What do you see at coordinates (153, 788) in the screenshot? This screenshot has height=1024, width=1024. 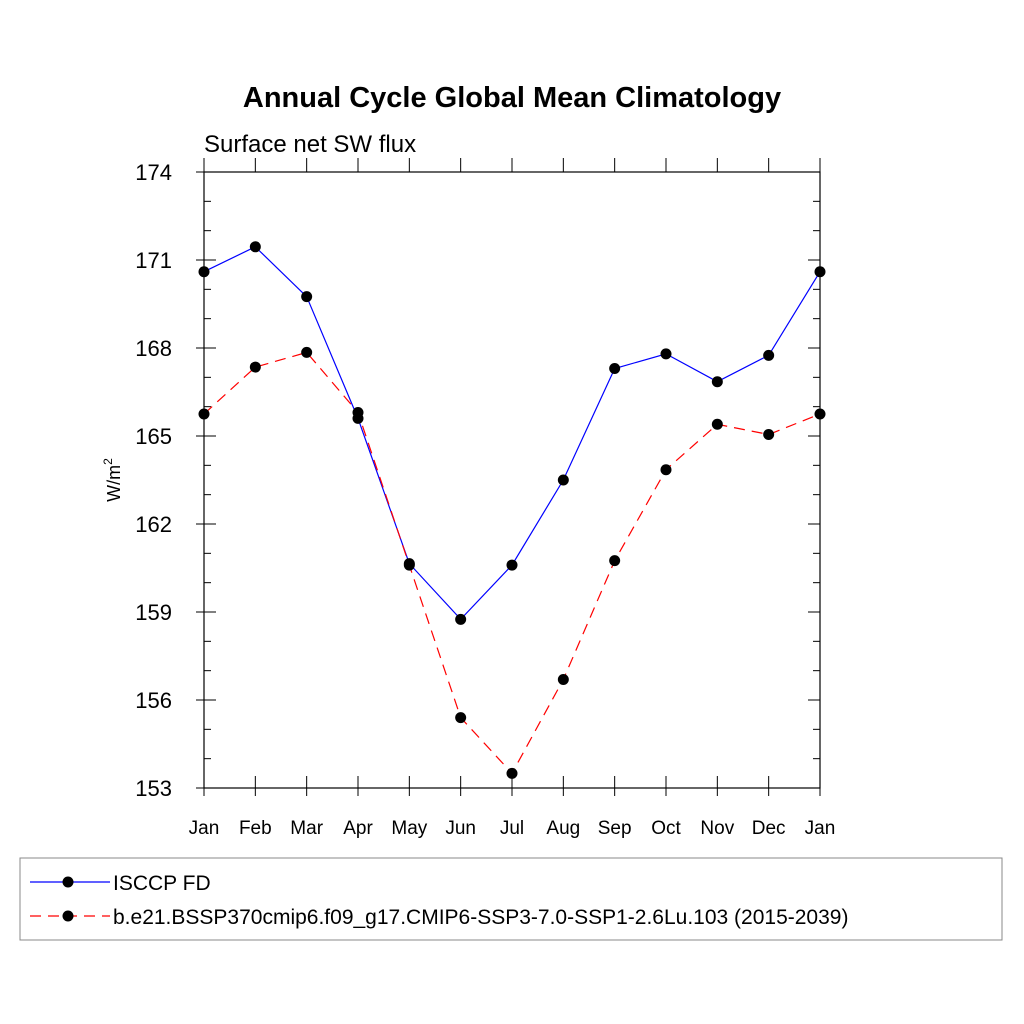 I see `y-tick-label: 153` at bounding box center [153, 788].